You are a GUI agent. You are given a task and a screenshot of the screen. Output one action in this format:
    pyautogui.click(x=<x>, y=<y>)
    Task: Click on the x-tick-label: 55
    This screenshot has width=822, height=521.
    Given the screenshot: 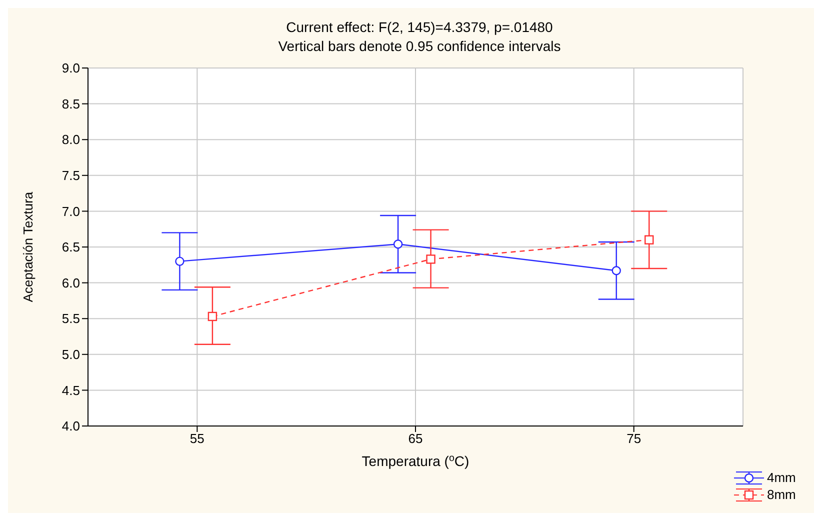 What is the action you would take?
    pyautogui.click(x=197, y=438)
    